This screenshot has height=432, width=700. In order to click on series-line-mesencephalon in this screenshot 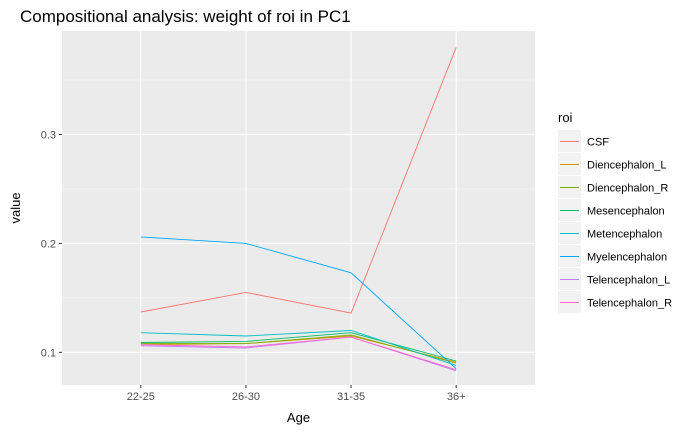, I will do `click(298, 347)`.